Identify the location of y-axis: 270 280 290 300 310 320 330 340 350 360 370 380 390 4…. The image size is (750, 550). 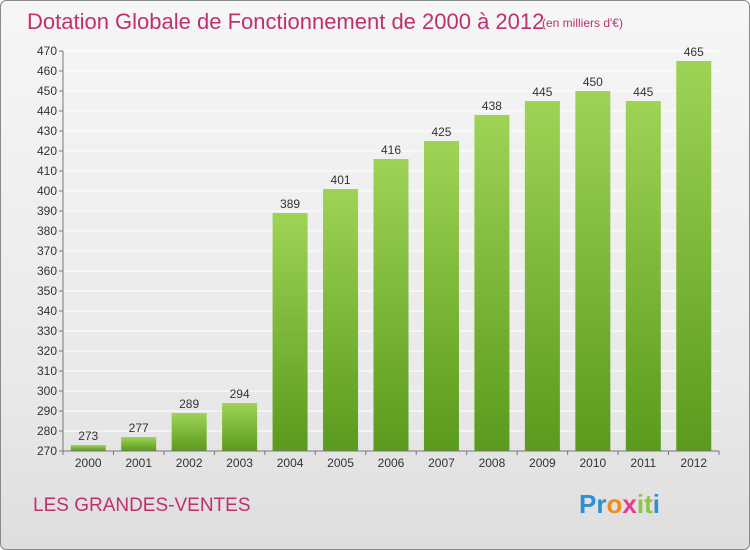
(50, 251).